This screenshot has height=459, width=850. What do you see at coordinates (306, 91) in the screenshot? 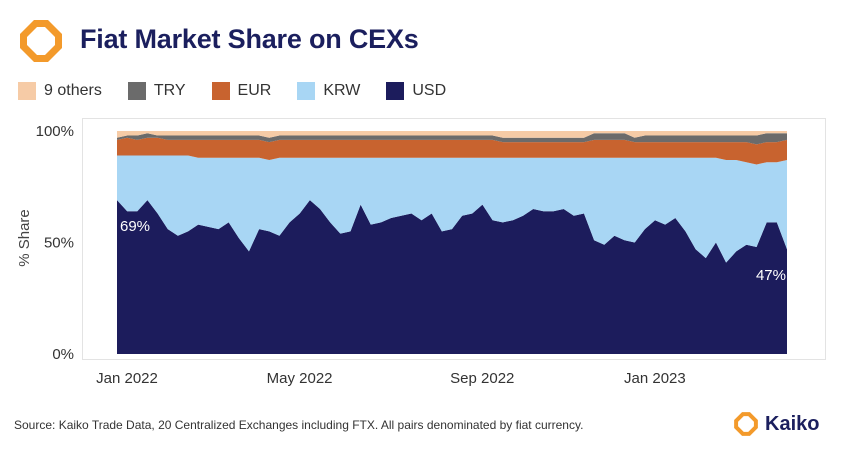
I see `legend-swatch-krw` at bounding box center [306, 91].